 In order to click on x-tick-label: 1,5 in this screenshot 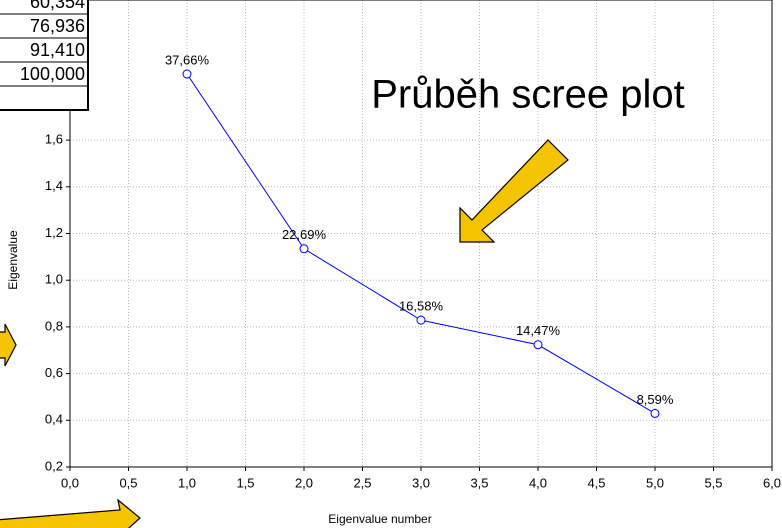, I will do `click(245, 482)`.